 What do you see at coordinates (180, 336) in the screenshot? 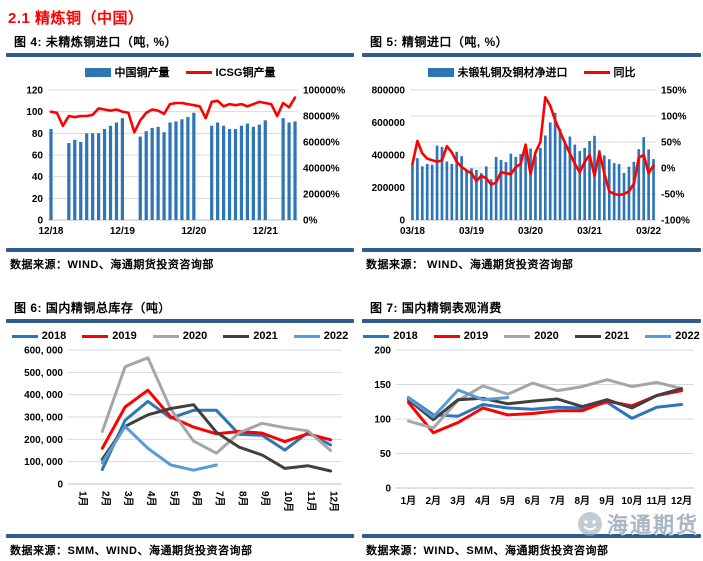
I see `legend-item: 2020` at bounding box center [180, 336].